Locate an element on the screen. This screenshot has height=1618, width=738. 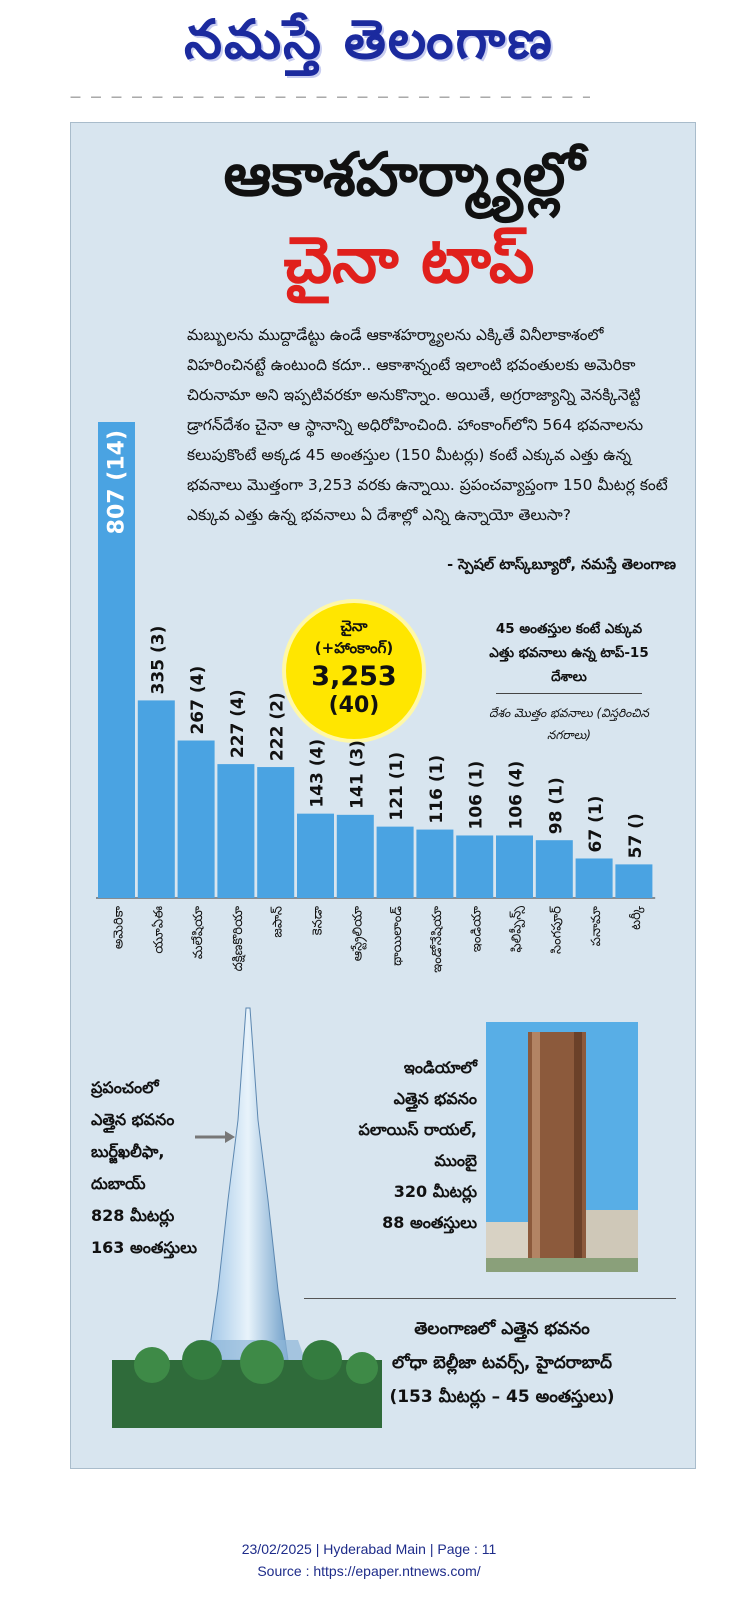
china-sub: (+హాంకాంగ్) is located at coordinates (354, 648).